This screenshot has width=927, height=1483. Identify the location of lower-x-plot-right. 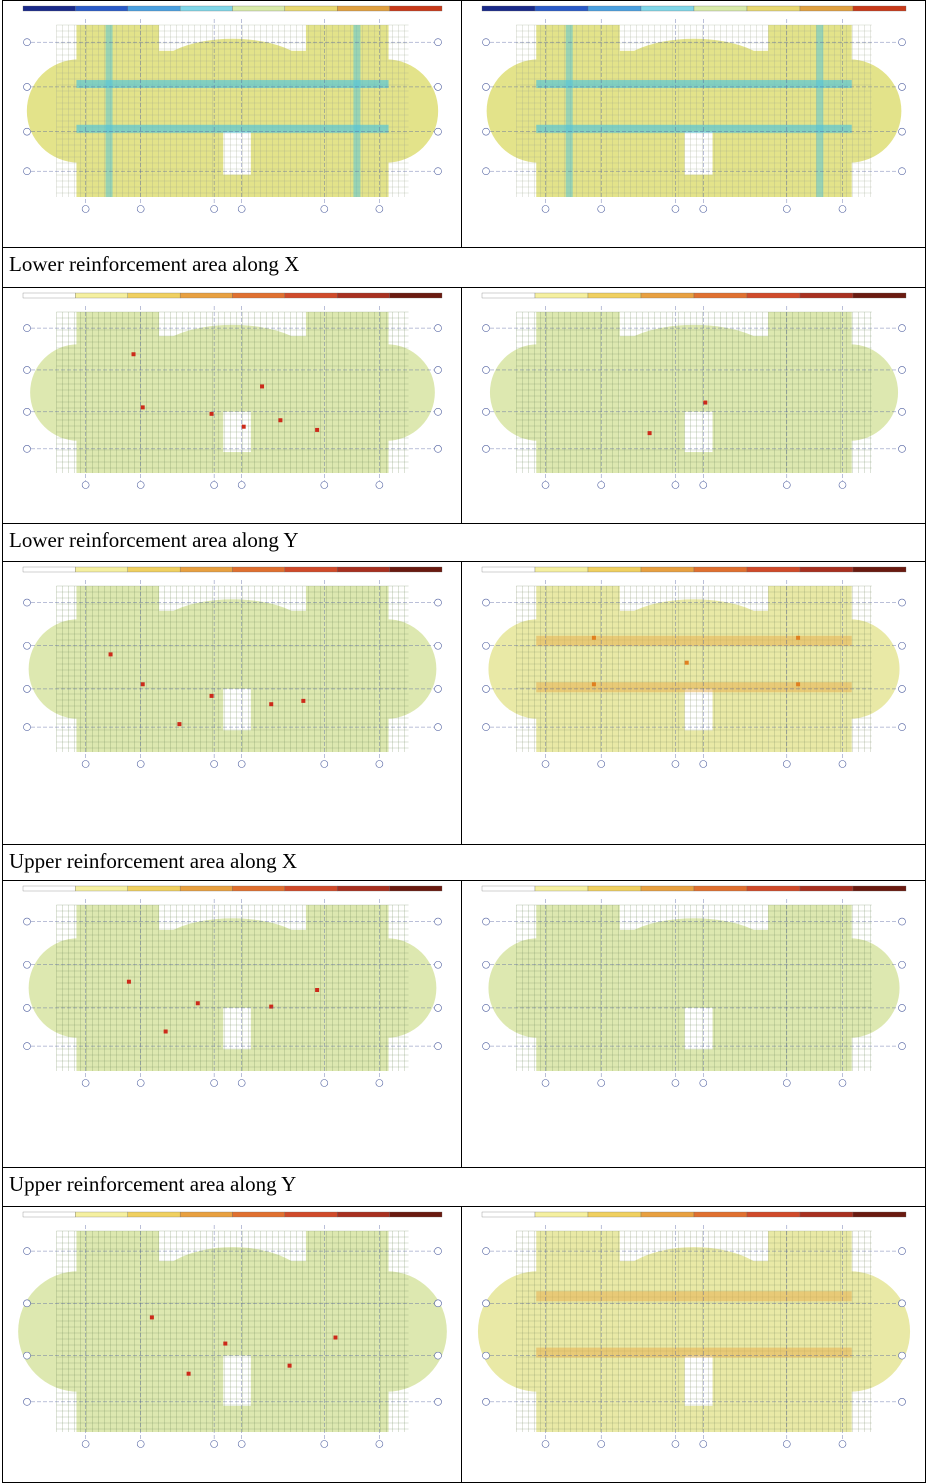
(694, 390).